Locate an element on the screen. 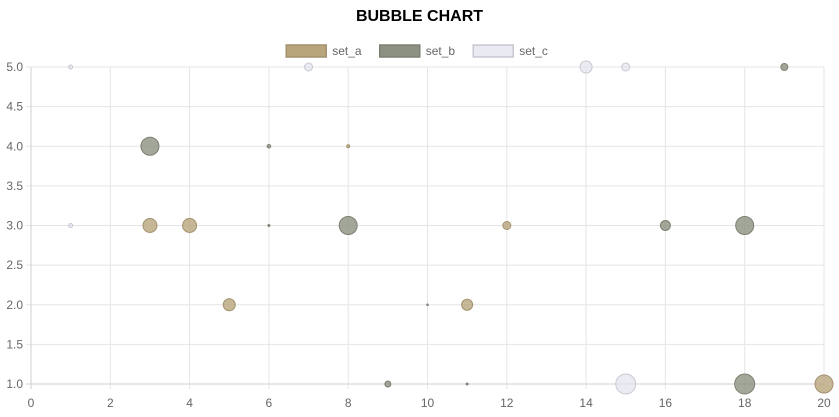  x-tick-label: 0 is located at coordinates (31, 403).